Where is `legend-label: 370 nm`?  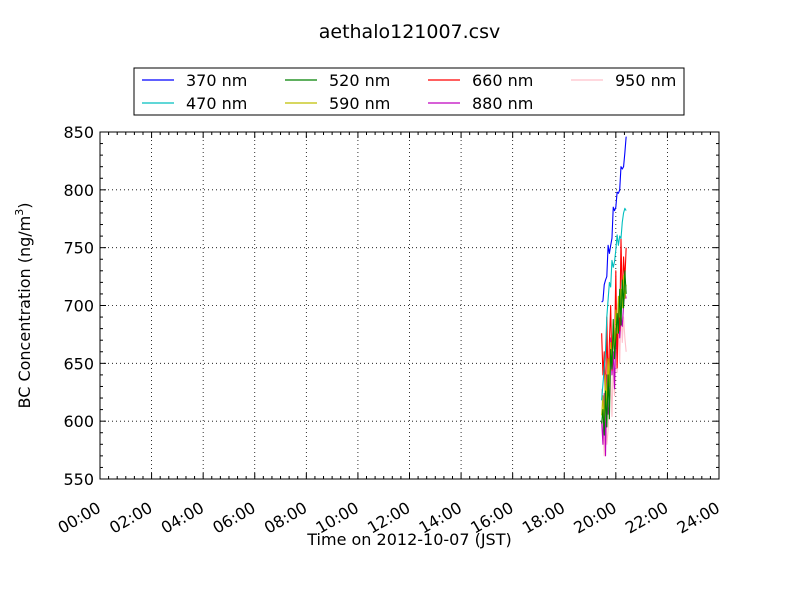 legend-label: 370 nm is located at coordinates (216, 80).